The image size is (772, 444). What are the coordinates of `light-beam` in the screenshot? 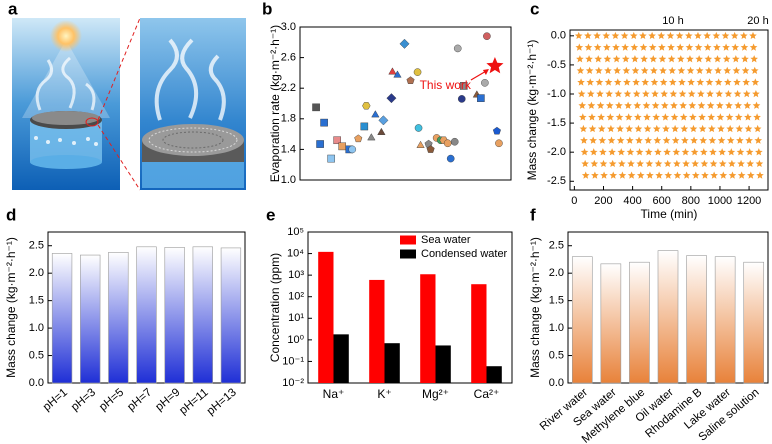 It's located at (66, 79).